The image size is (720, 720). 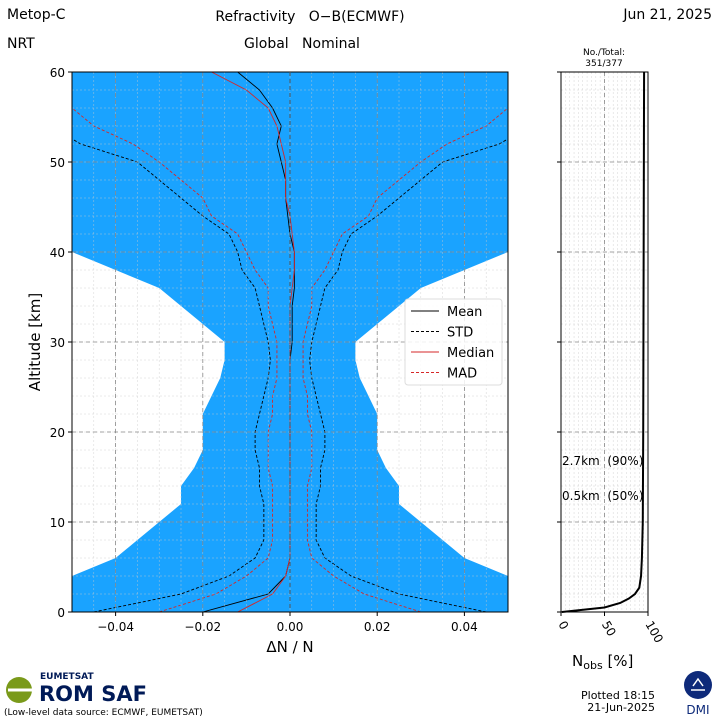 What do you see at coordinates (57, 253) in the screenshot?
I see `y-tick-label: 40` at bounding box center [57, 253].